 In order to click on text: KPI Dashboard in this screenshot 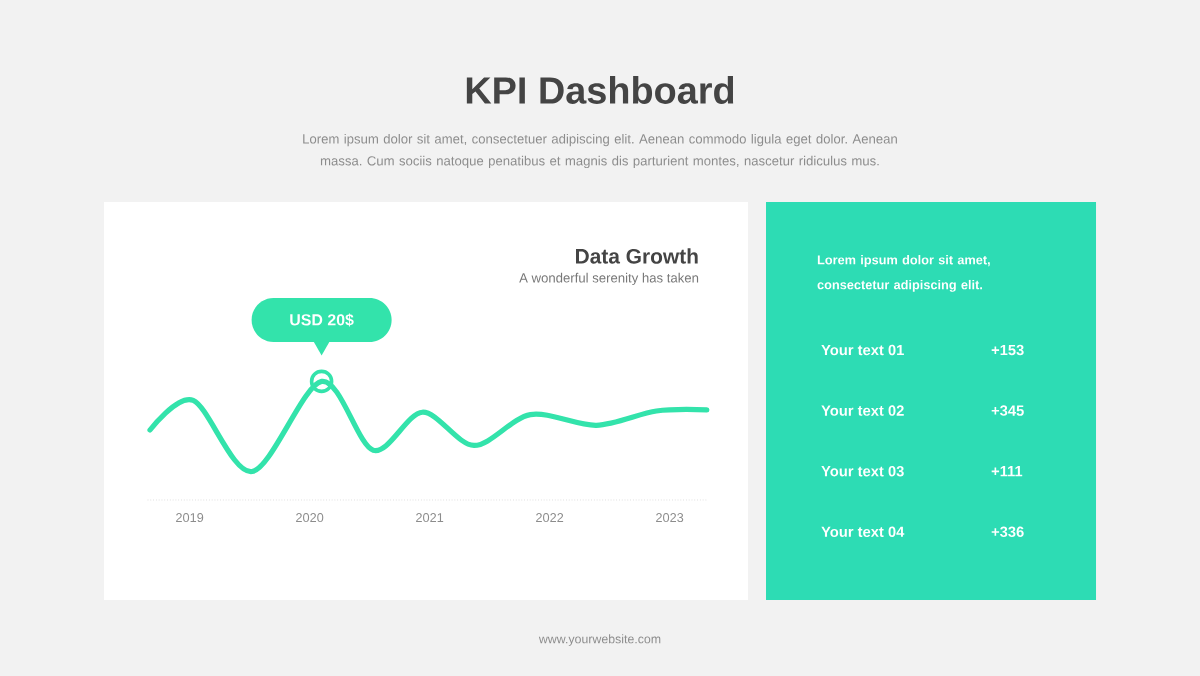, I will do `click(600, 90)`.